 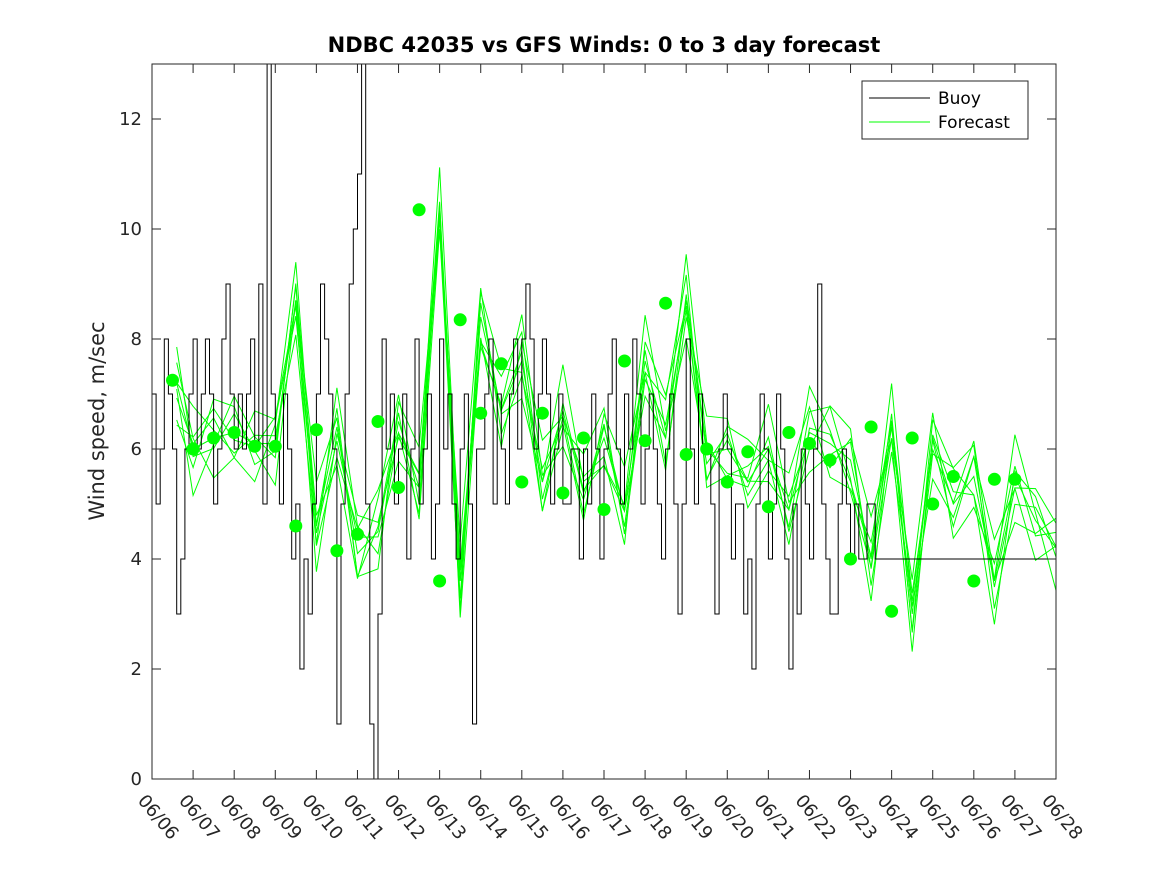 What do you see at coordinates (136, 449) in the screenshot?
I see `y-tick-label: 6` at bounding box center [136, 449].